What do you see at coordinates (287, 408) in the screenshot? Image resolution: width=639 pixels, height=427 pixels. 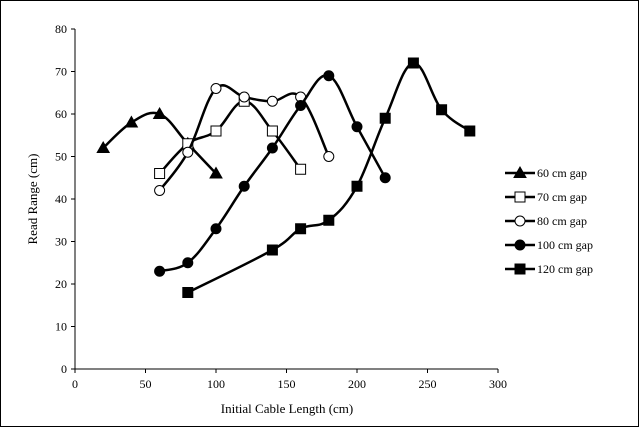 I see `x-axis-title: Initial Cable Length (cm)` at bounding box center [287, 408].